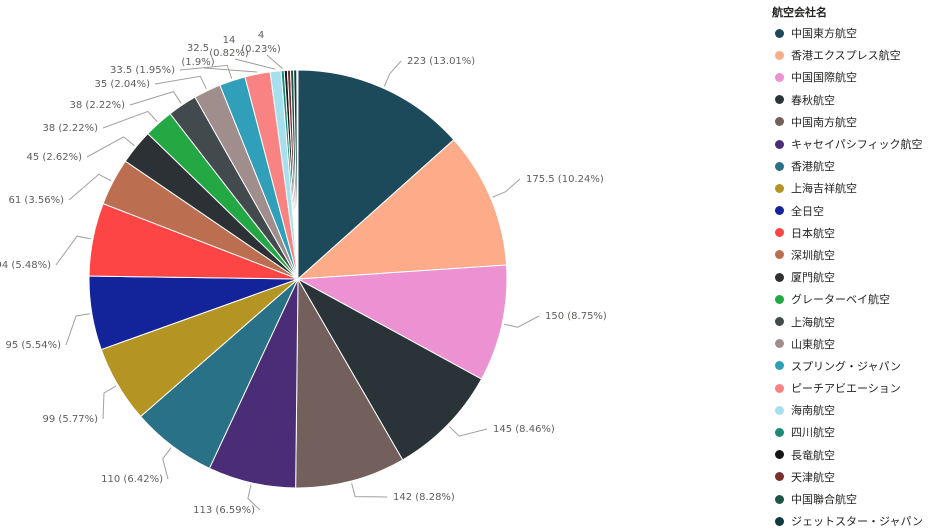 This screenshot has width=932, height=532. What do you see at coordinates (852, 255) in the screenshot?
I see `legend-item: 深圳航空` at bounding box center [852, 255].